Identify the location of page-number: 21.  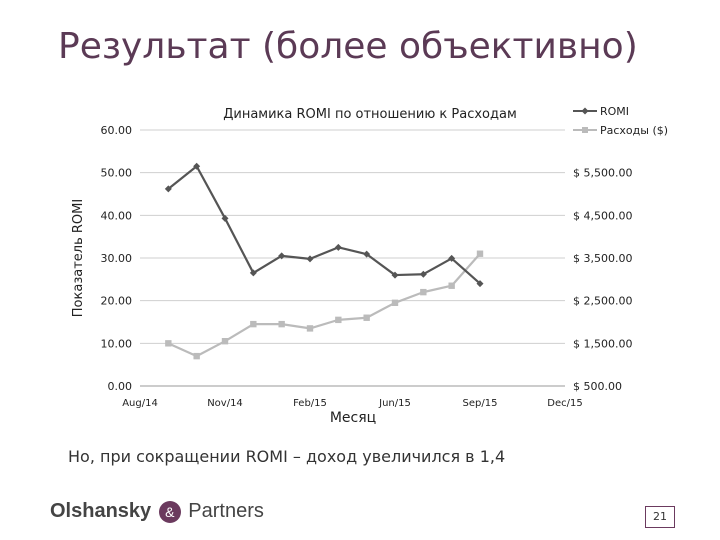
(660, 517).